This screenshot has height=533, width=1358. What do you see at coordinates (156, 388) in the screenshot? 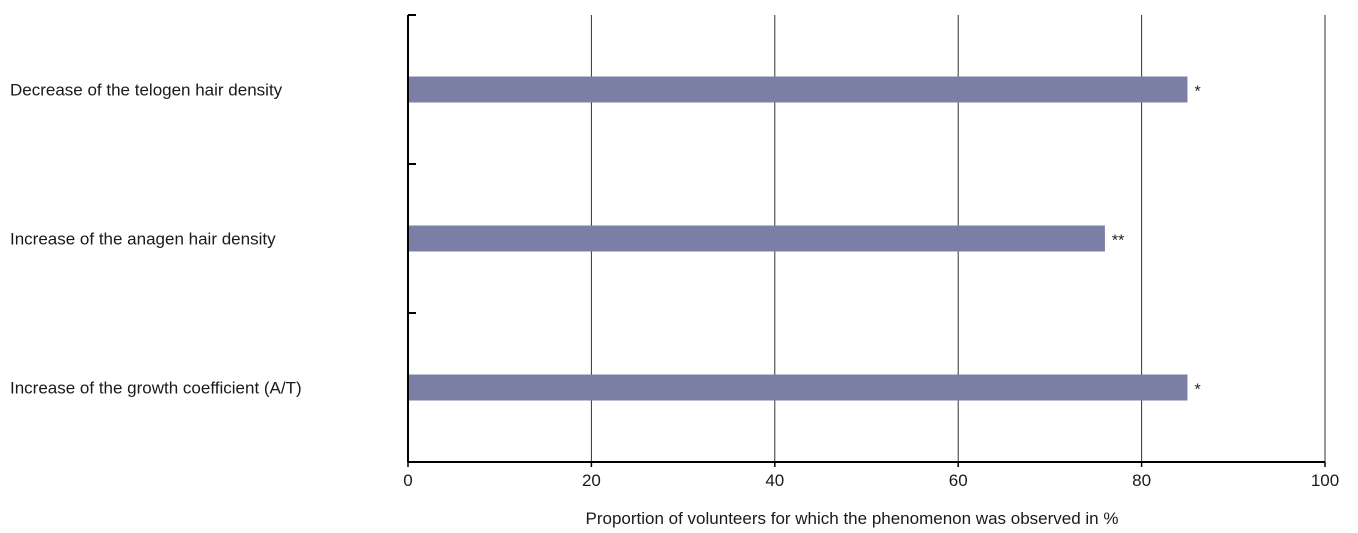
I see `category-label-3: Increase of the growth coefficient (A/T)` at bounding box center [156, 388].